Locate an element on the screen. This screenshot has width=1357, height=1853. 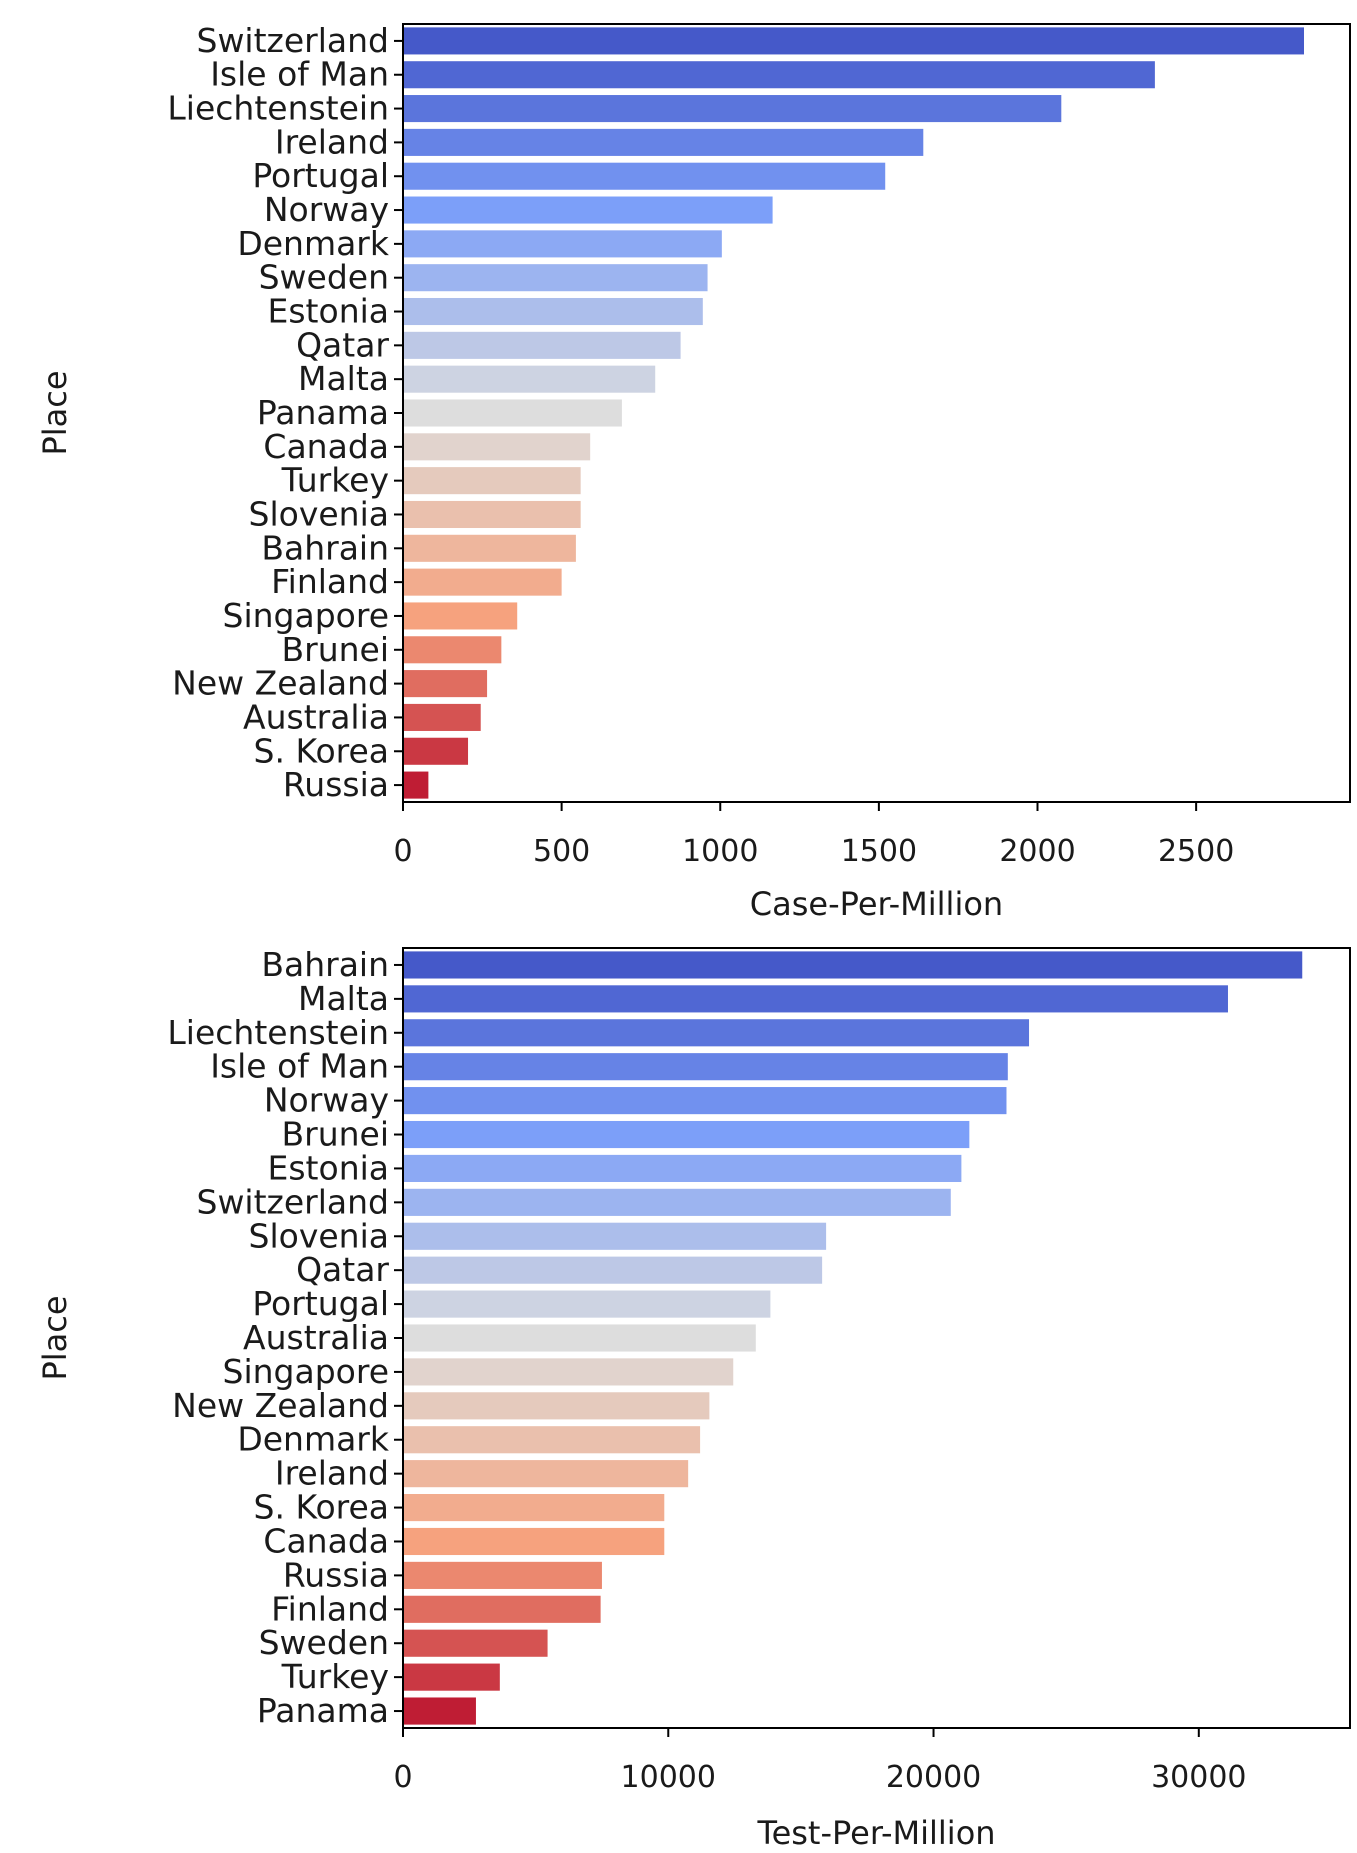
x-tick-label: 10000 is located at coordinates (668, 1777).